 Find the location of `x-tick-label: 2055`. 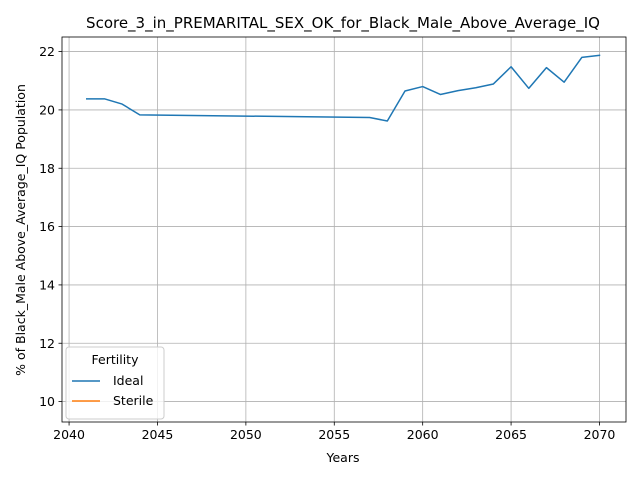

x-tick-label: 2055 is located at coordinates (334, 434).